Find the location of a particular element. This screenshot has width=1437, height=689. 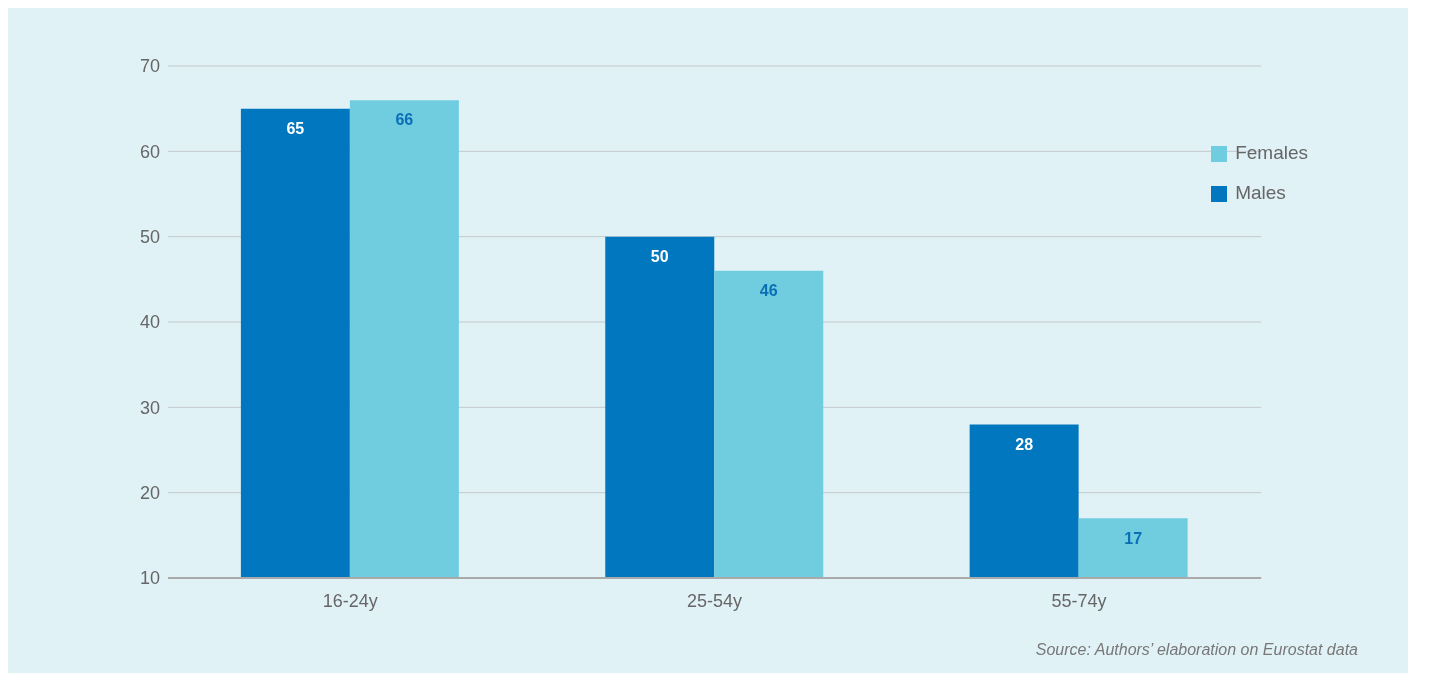

data-label: 65 is located at coordinates (295, 129).